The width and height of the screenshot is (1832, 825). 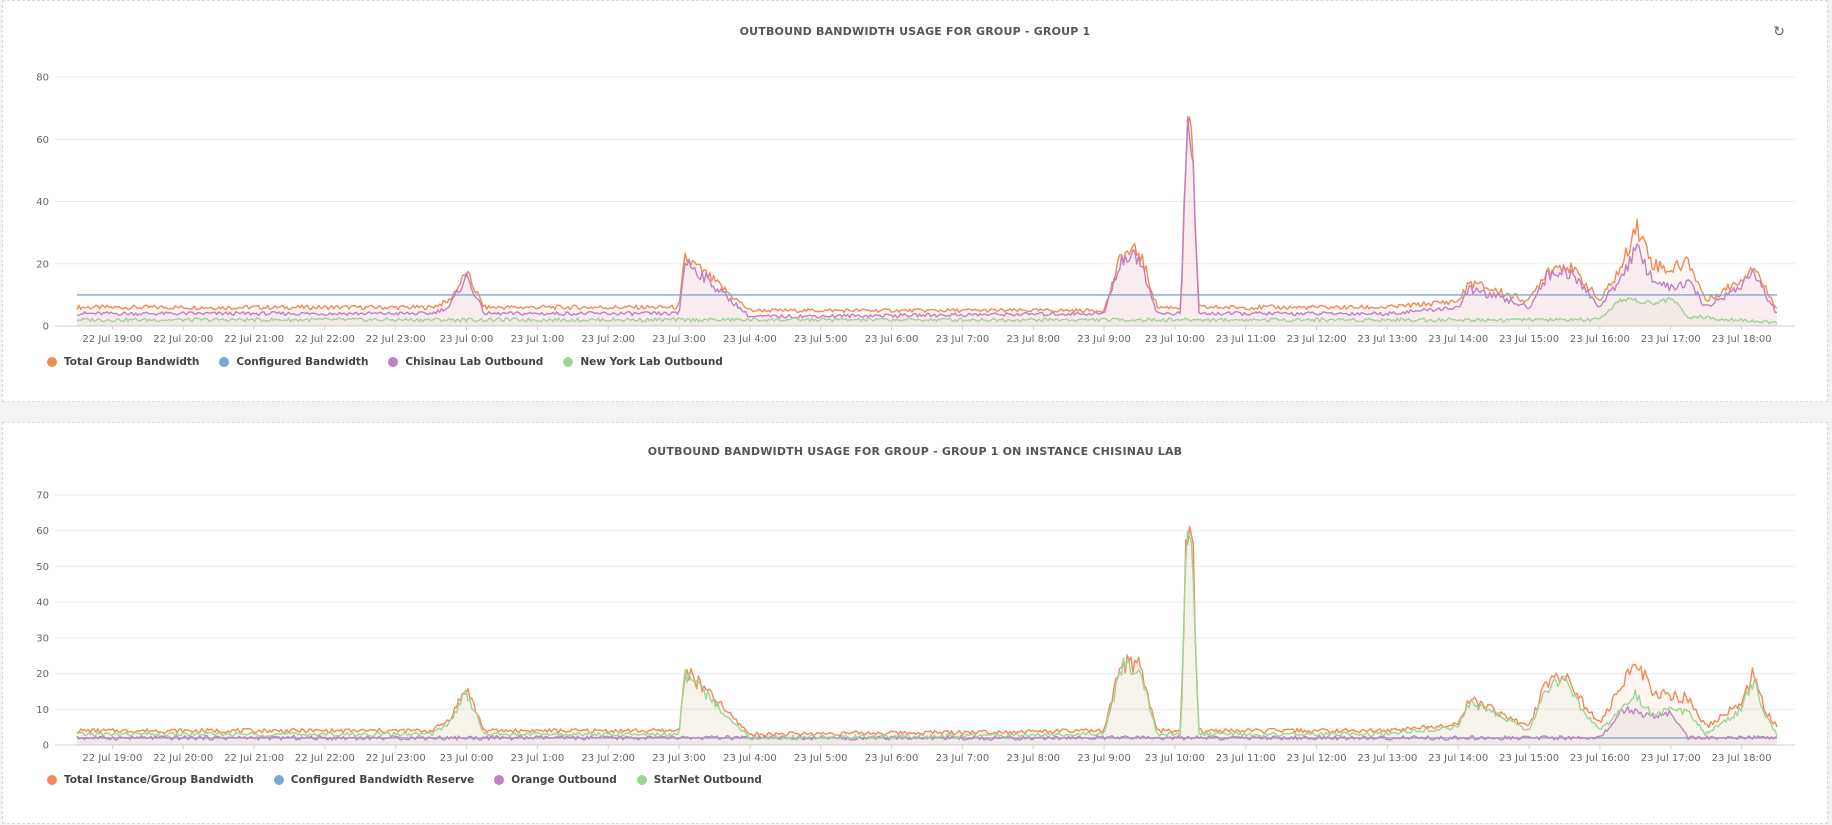 I want to click on legend-label: Configured Bandwidth Reserve, so click(x=382, y=780).